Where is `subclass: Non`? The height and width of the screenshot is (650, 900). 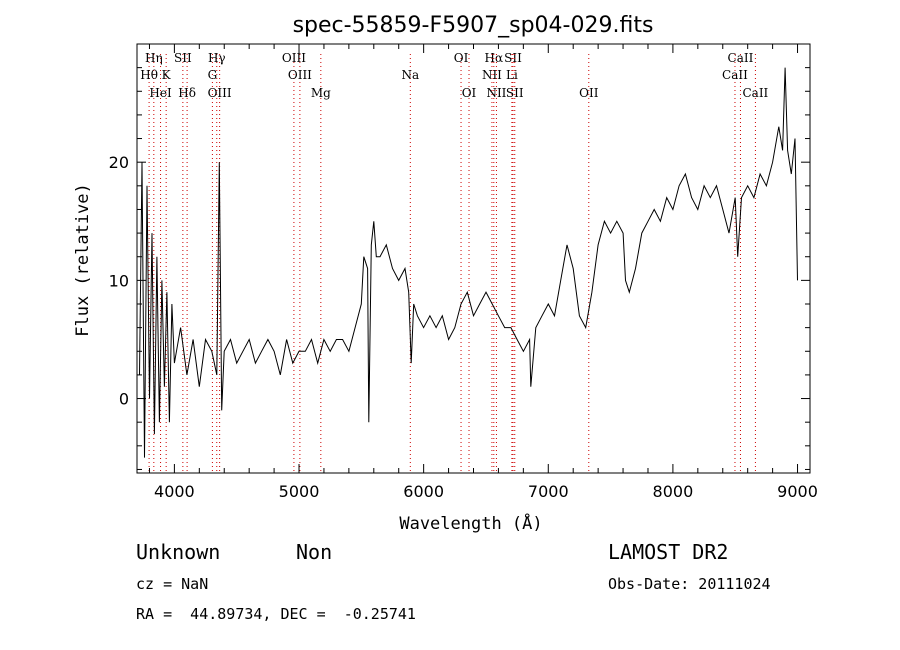
subclass: Non is located at coordinates (314, 552).